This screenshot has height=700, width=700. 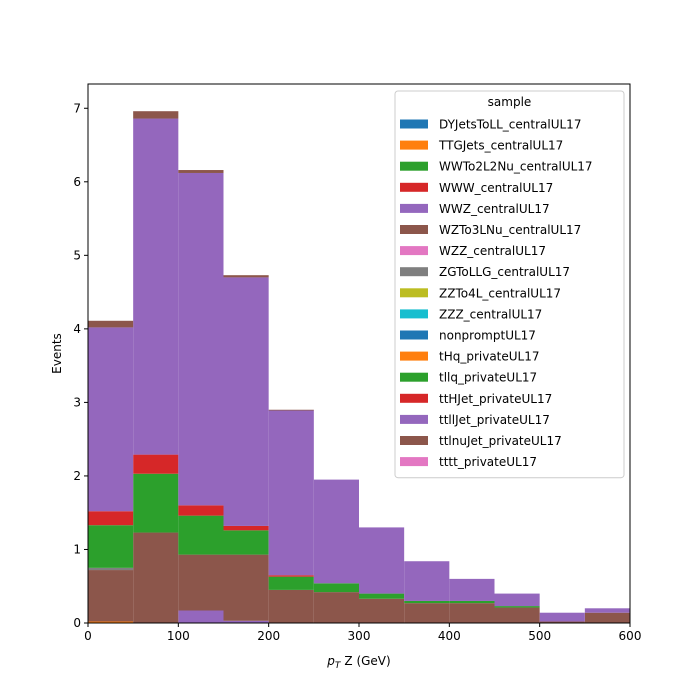 I want to click on y-tick-label-4: 4, so click(x=77, y=329).